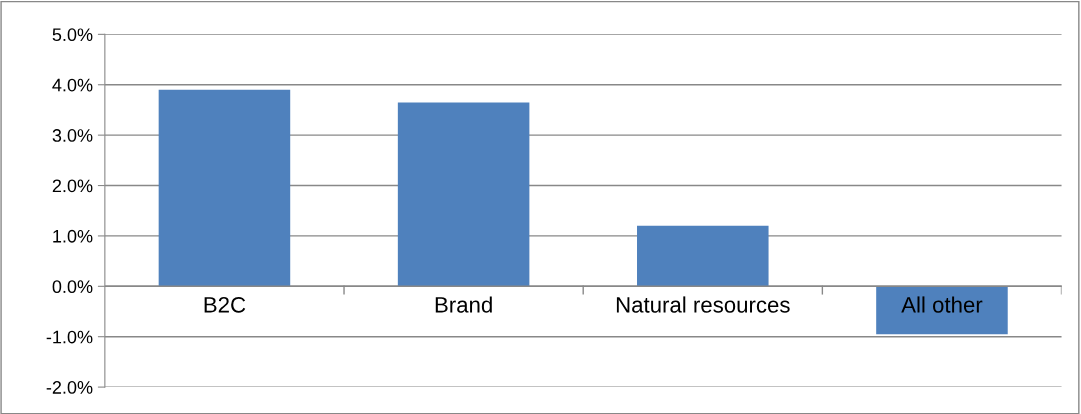  I want to click on x-tick-label: Natural resources, so click(703, 304).